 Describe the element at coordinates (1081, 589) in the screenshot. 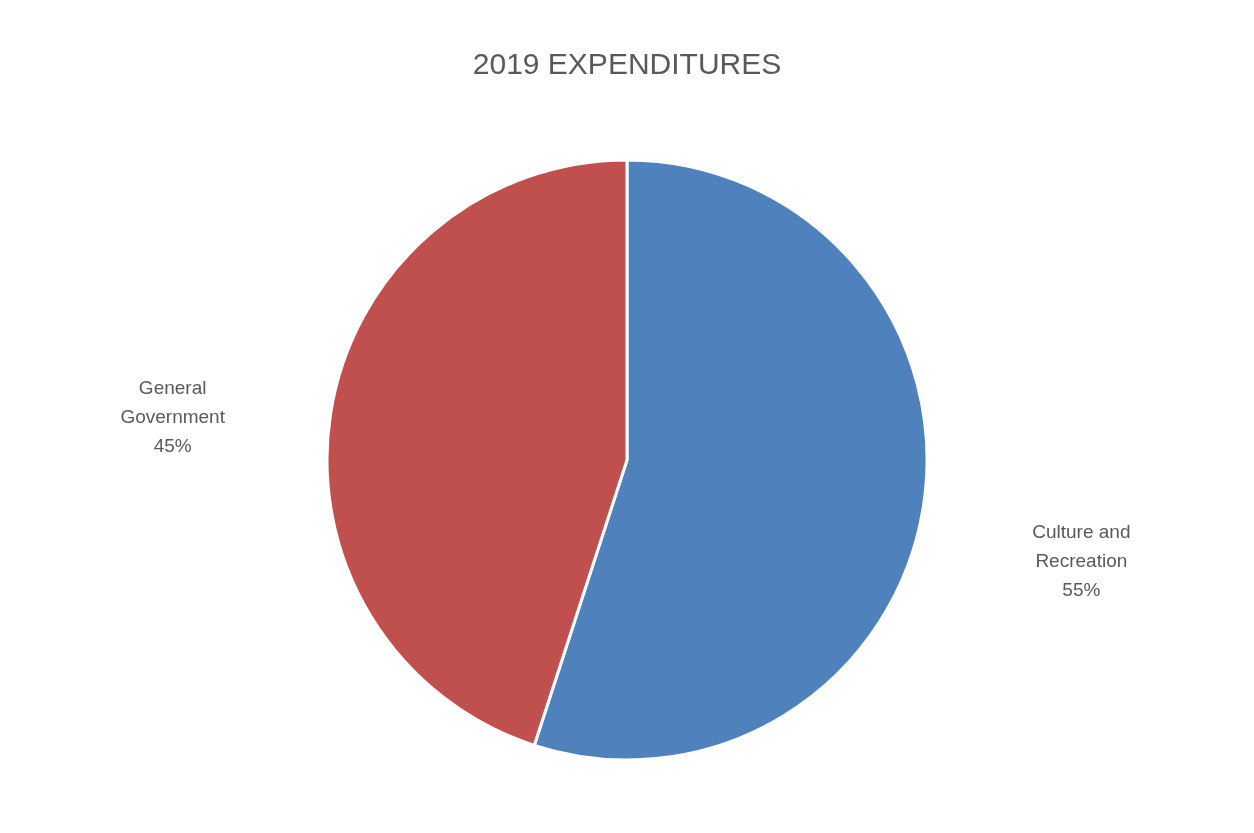

I see `data-label: 55%` at that location.